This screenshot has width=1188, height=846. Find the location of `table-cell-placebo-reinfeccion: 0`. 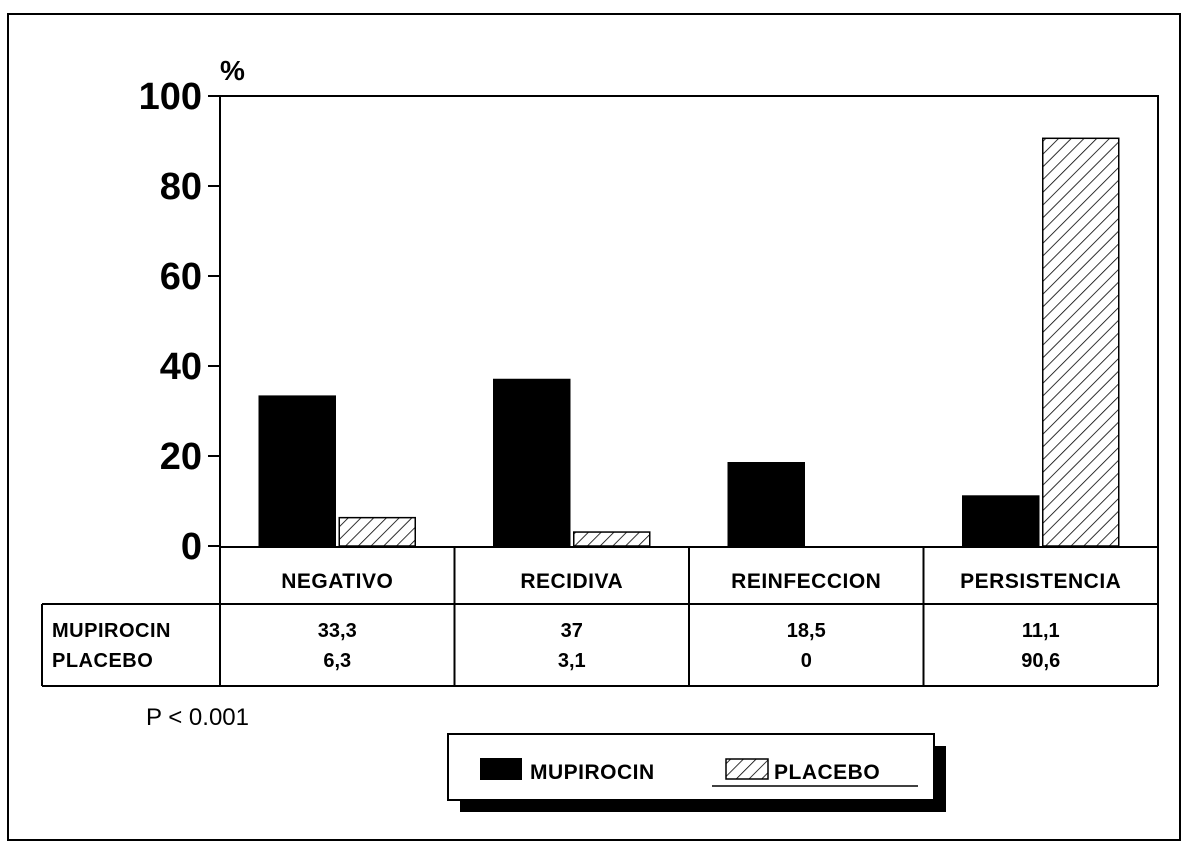

table-cell-placebo-reinfeccion: 0 is located at coordinates (806, 661).